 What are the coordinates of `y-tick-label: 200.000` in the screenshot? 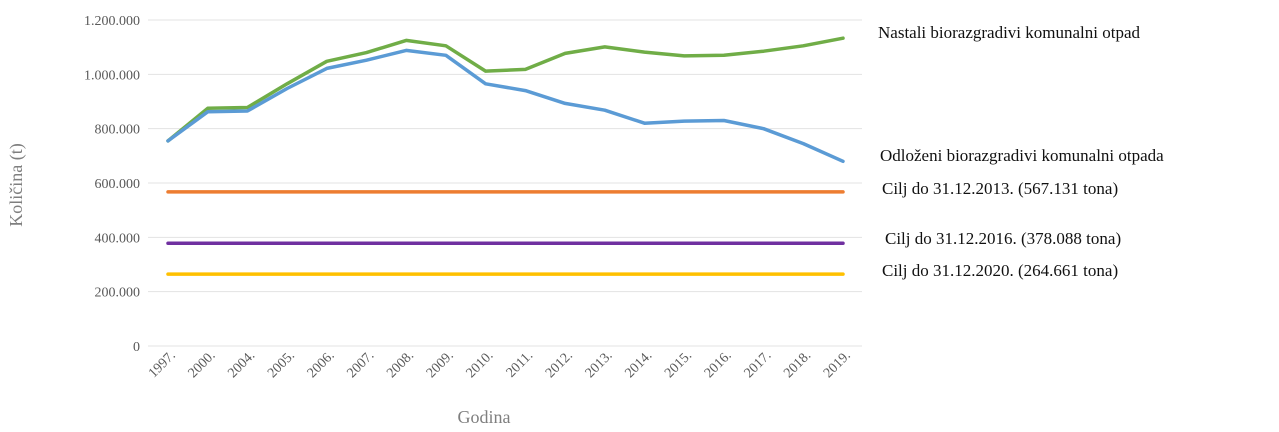 It's located at (118, 293).